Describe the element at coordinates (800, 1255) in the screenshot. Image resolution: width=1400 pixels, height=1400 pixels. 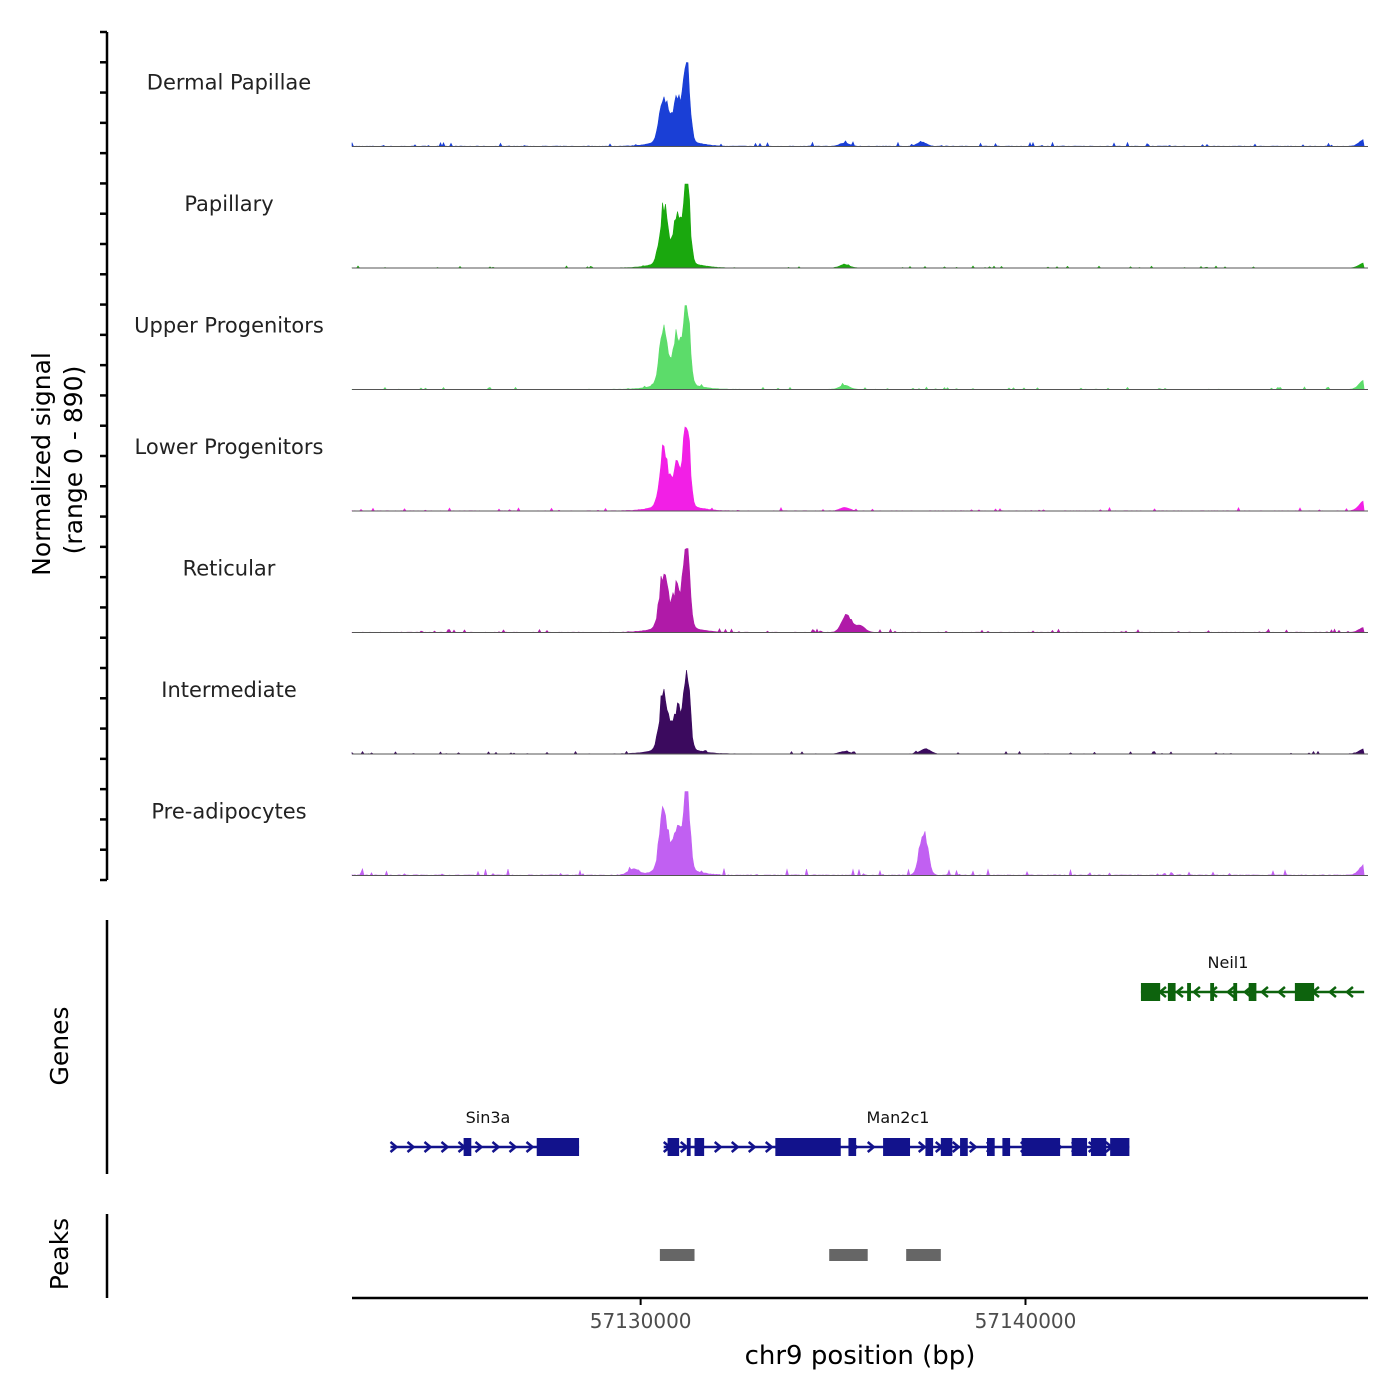
I see `peak-regions` at that location.